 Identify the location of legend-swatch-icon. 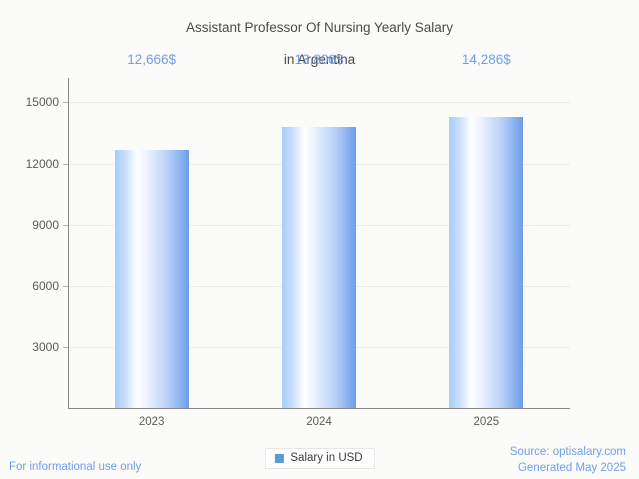
(279, 458).